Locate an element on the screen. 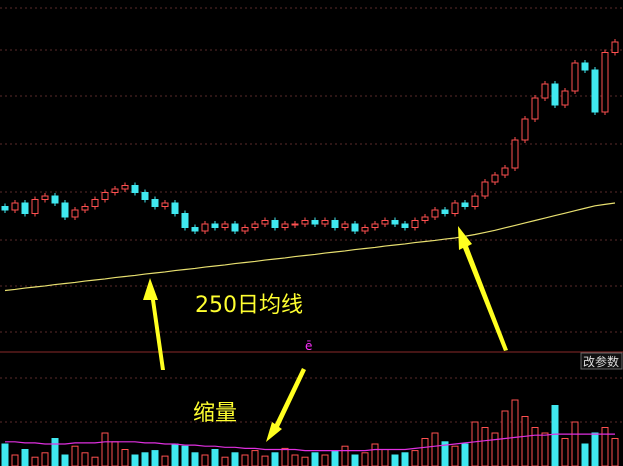 This screenshot has height=466, width=623. button is located at coordinates (601, 361).